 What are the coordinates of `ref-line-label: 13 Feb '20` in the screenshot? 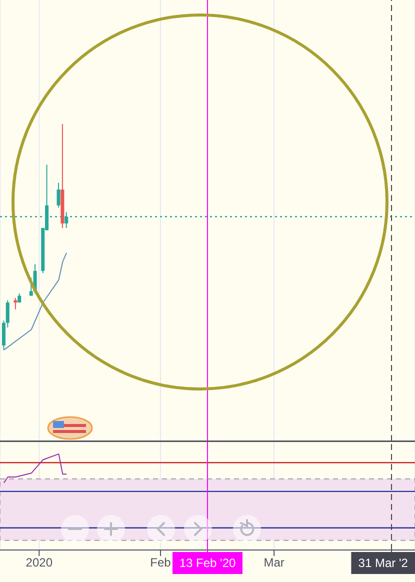 It's located at (207, 563).